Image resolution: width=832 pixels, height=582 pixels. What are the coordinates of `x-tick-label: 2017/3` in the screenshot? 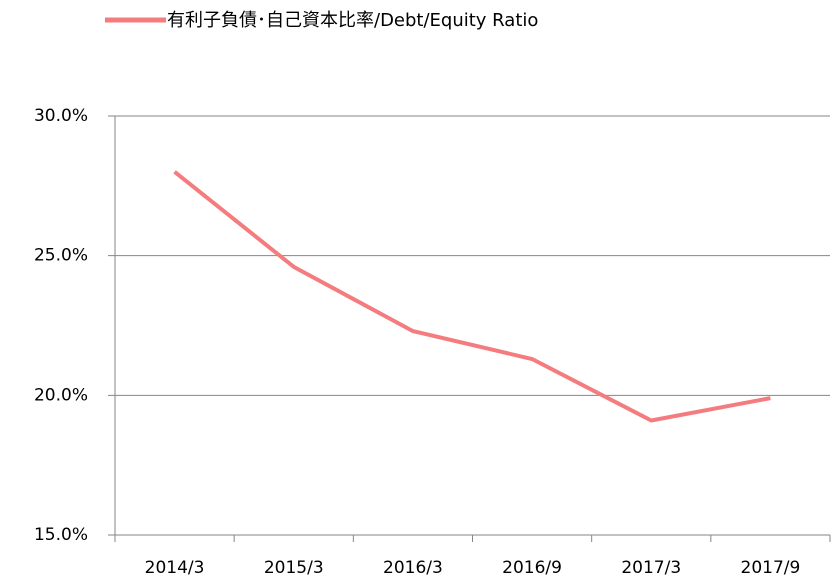 It's located at (651, 568).